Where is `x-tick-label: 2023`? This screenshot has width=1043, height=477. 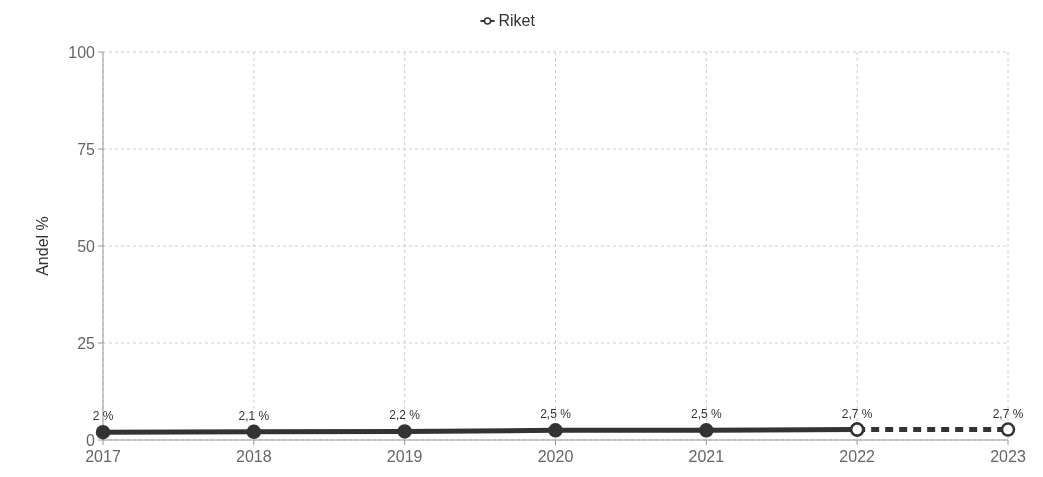 x-tick-label: 2023 is located at coordinates (1008, 456).